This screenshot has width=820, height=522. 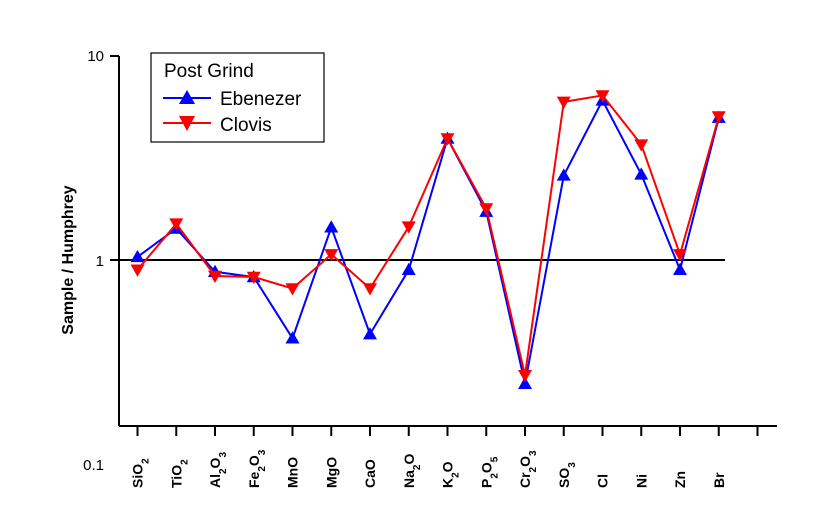 I want to click on x-tick-label-cr2o3: Cr2O3, so click(x=528, y=469).